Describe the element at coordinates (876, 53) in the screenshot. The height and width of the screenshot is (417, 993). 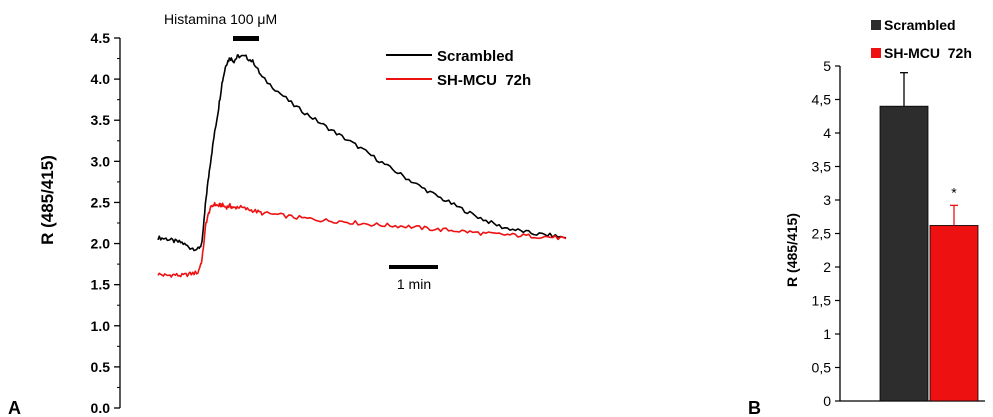
I see `legend-swatch-sh-mcu-bar` at that location.